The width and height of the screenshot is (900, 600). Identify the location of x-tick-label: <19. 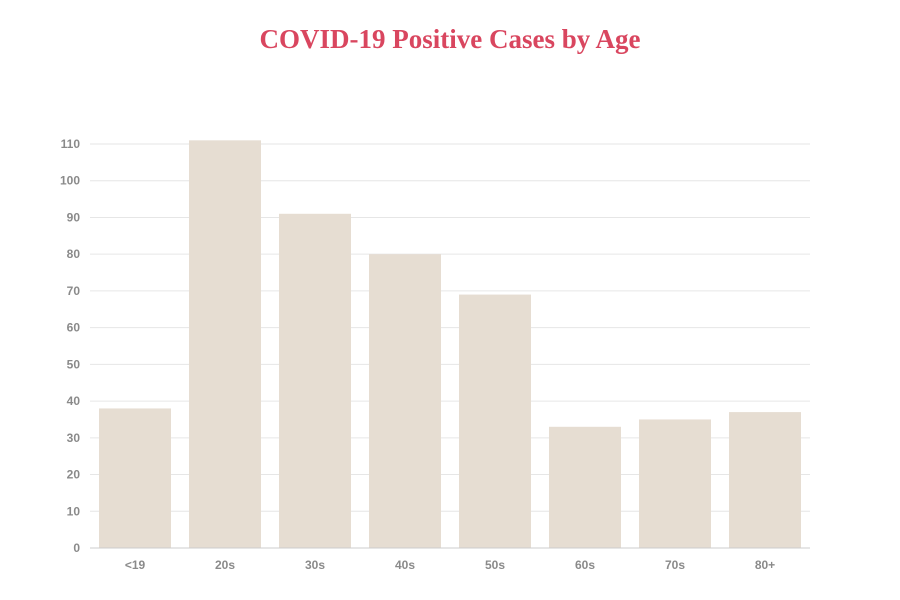
(135, 565).